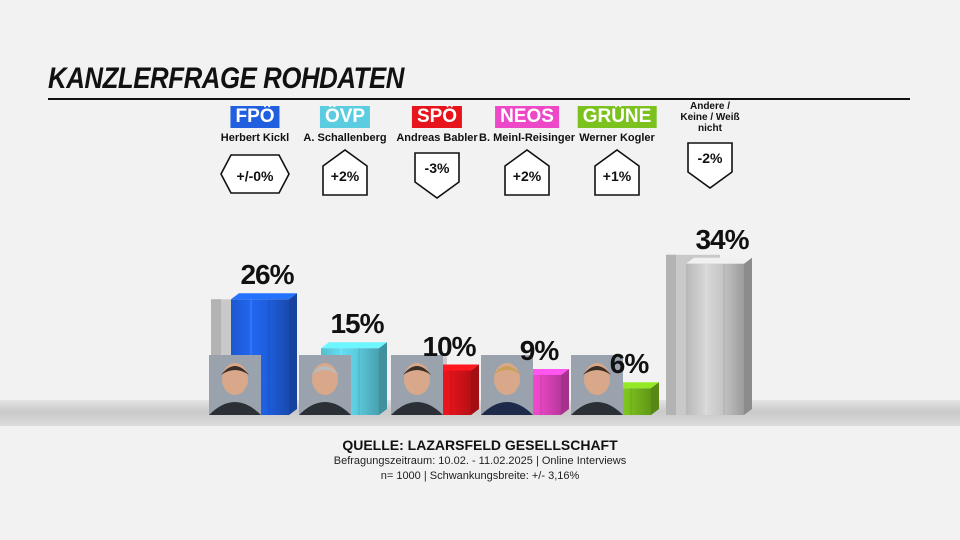 This screenshot has width=960, height=540. I want to click on party-badge-0: FPÖ, so click(255, 117).